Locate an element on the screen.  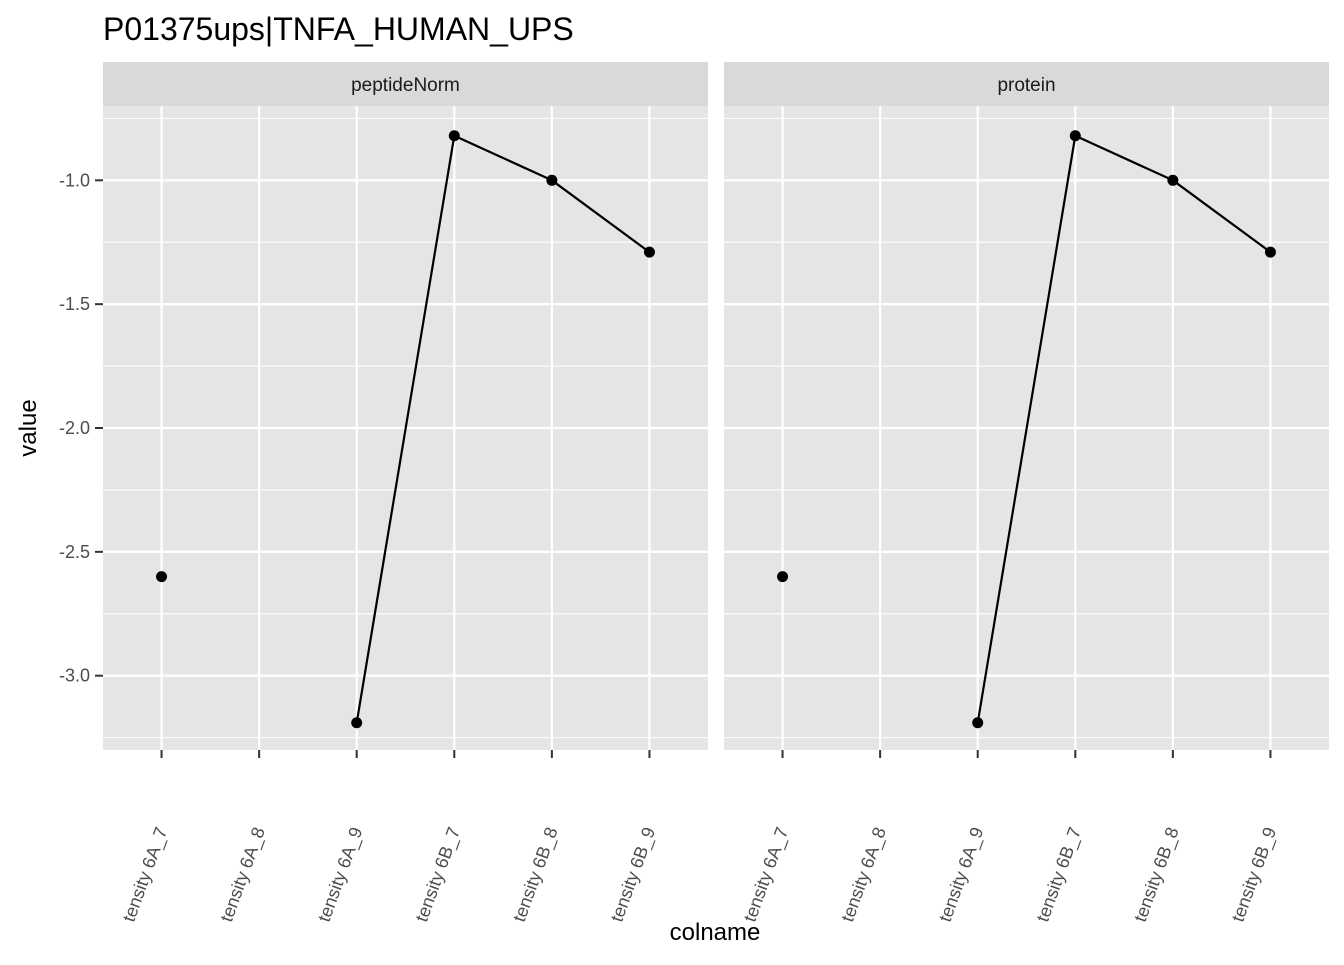
facet-strip-label: protein is located at coordinates (1026, 85).